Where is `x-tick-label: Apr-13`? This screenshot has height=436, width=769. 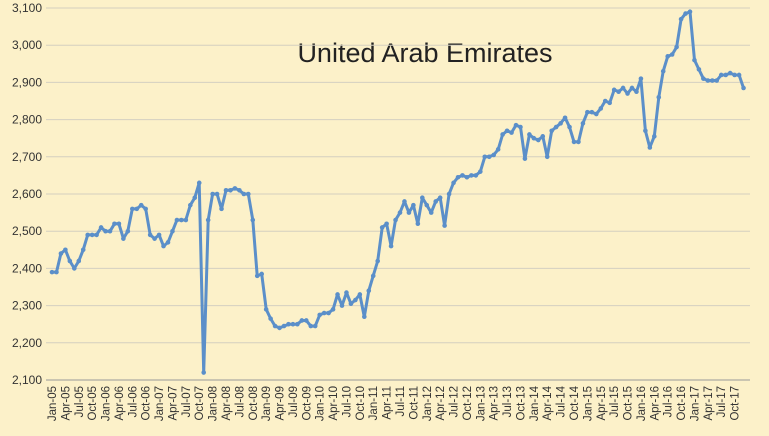 x-tick-label: Apr-13 is located at coordinates (495, 403).